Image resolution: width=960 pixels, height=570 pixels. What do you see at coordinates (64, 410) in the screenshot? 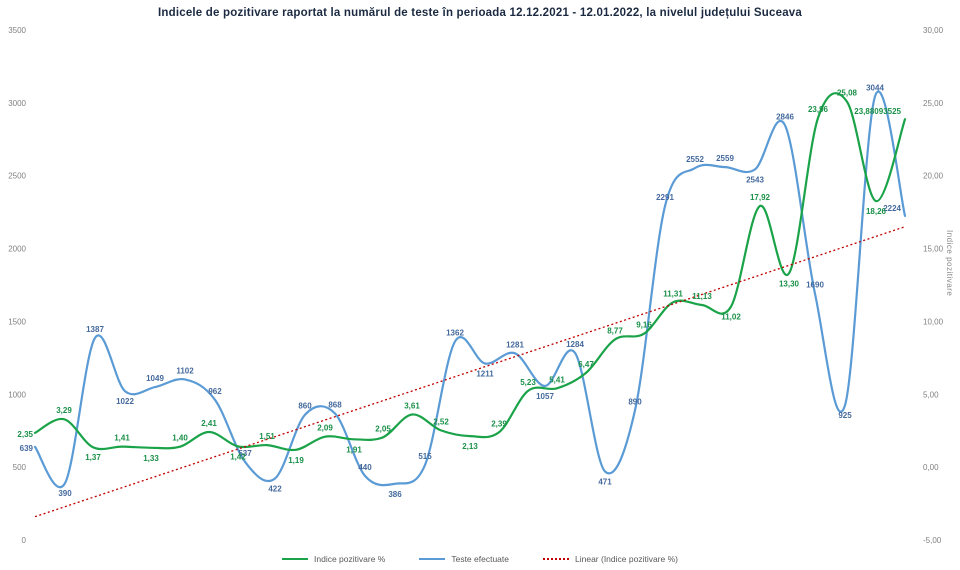
I see `svg-text: 3,29` at bounding box center [64, 410].